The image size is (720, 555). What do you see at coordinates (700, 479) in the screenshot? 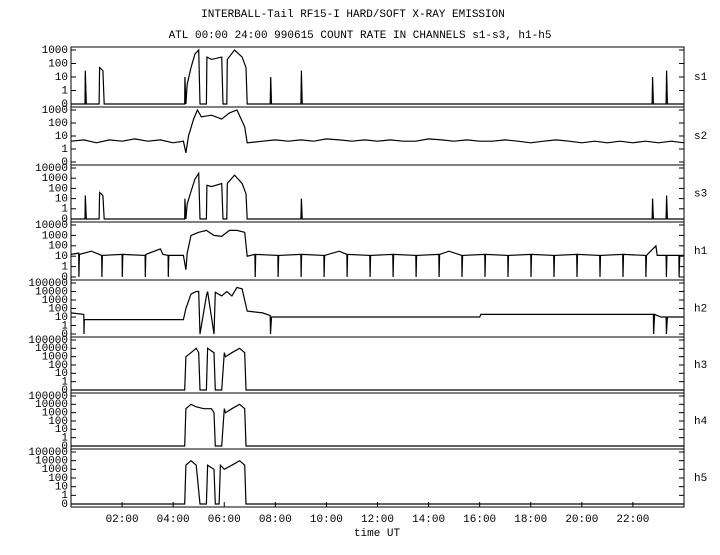
I see `panel-label: h5` at bounding box center [700, 479].